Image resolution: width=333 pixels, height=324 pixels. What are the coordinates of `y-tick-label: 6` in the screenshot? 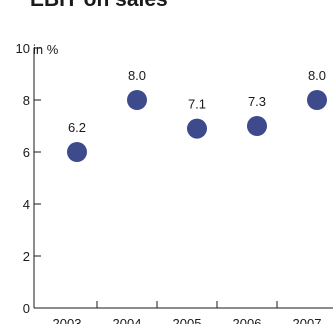 It's located at (26, 152).